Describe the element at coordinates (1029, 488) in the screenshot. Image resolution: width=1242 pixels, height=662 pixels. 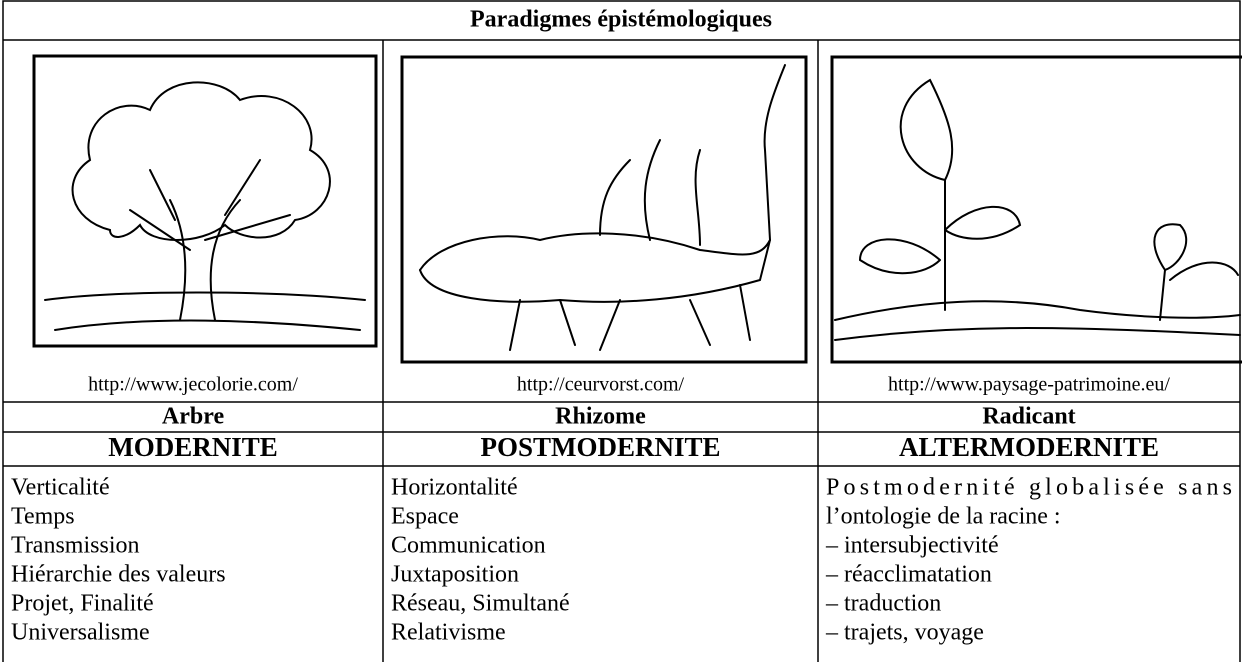
I see `item-text: Postmodernité globalisée sans` at that location.